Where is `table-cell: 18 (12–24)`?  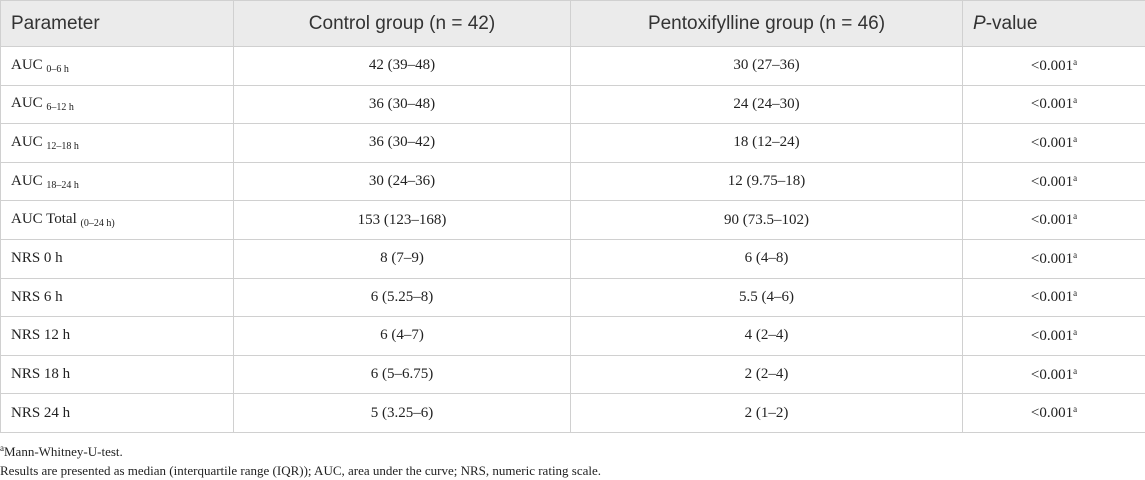
table-cell: 18 (12–24) is located at coordinates (767, 143).